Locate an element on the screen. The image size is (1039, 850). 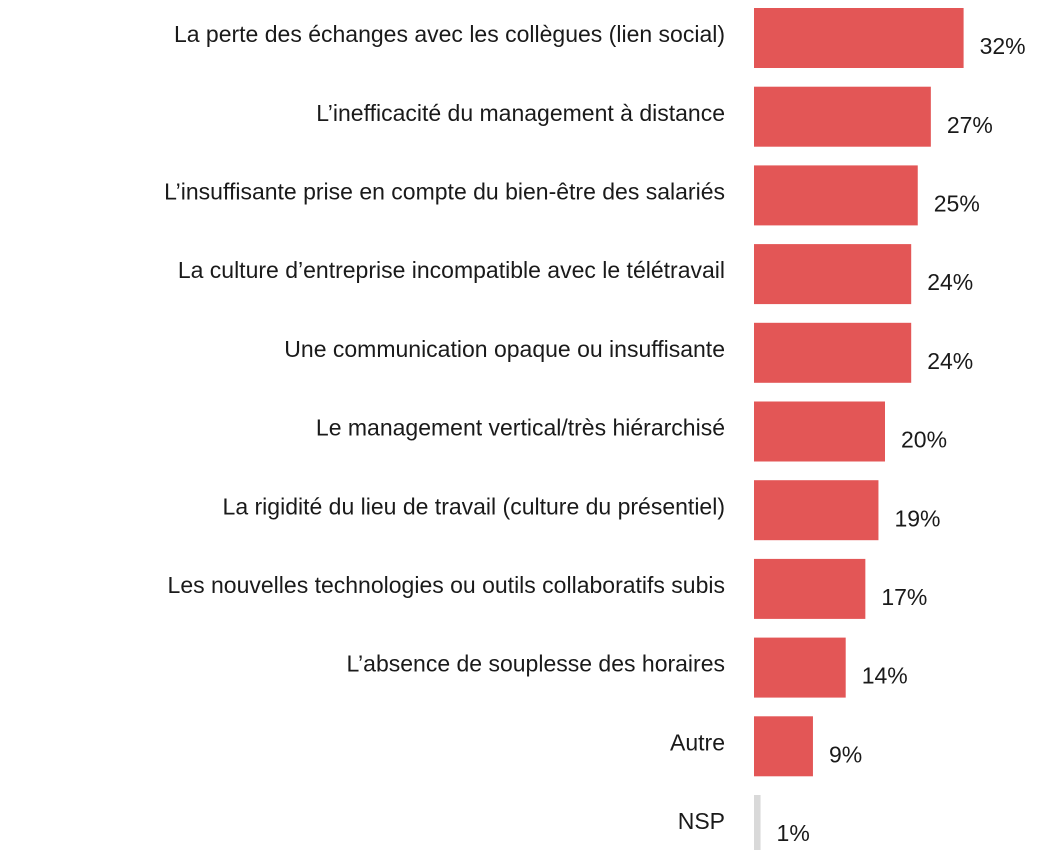
category-label: NSP is located at coordinates (701, 821).